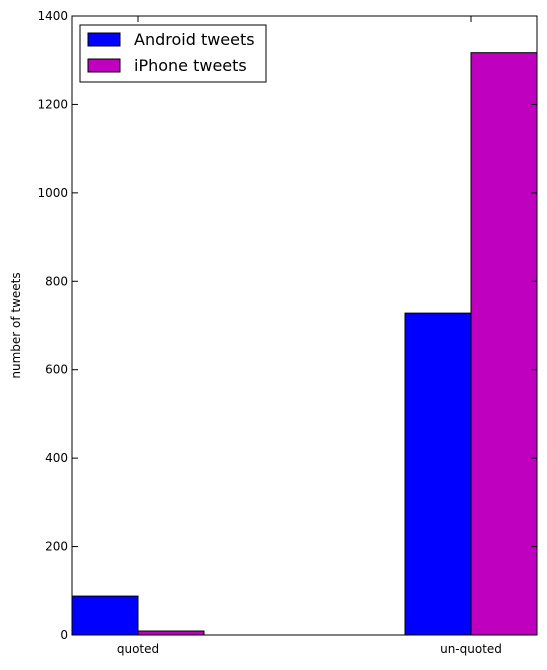 This screenshot has height=670, width=547. I want to click on bar-iphone-tweets-un-quoted, so click(504, 344).